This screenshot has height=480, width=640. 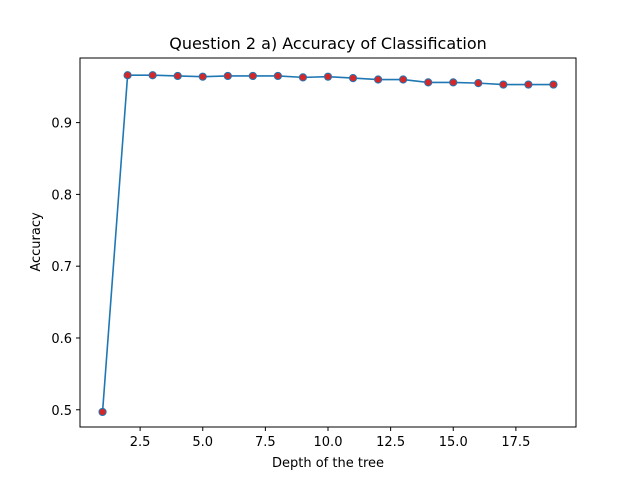 What do you see at coordinates (61, 195) in the screenshot?
I see `y-tick-label: 0.8` at bounding box center [61, 195].